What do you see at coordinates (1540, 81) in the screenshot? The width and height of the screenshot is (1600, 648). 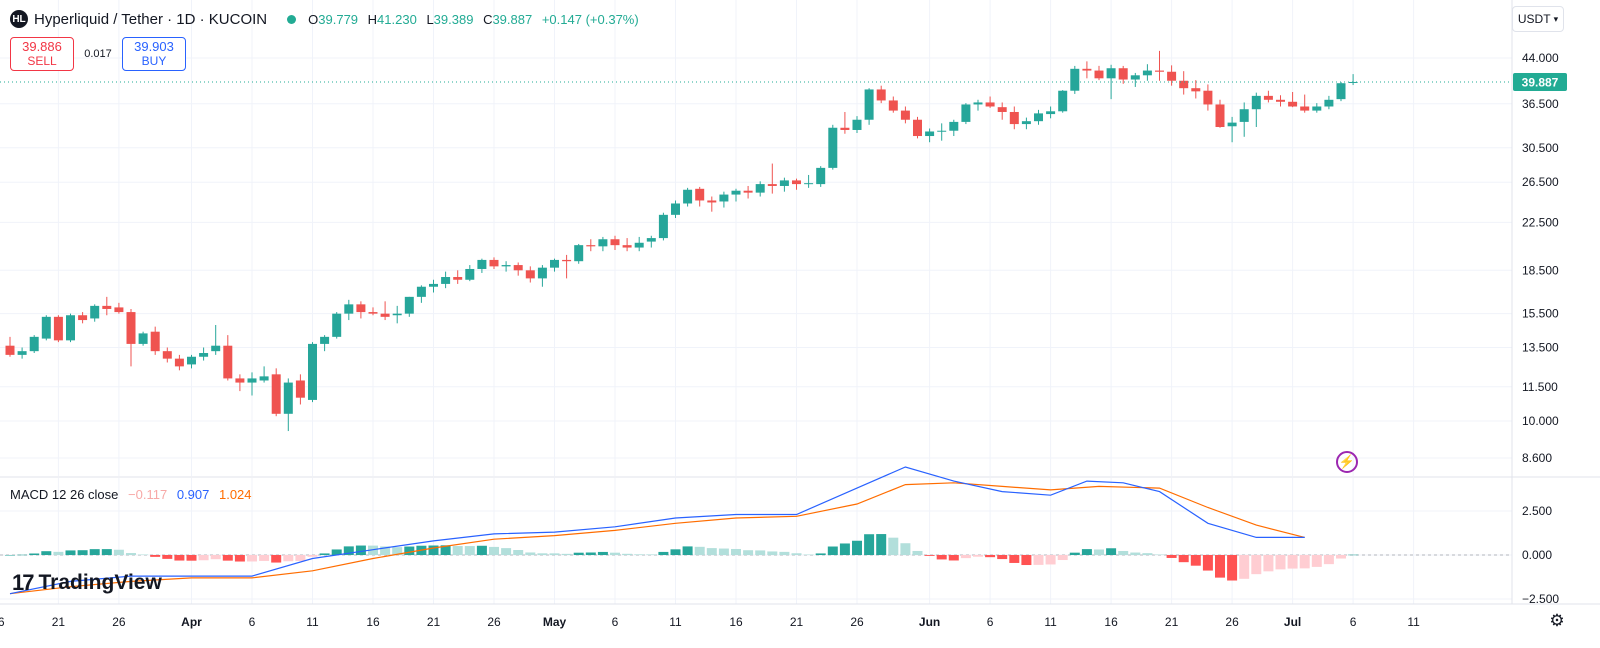 I see `last-price-tag` at bounding box center [1540, 81].